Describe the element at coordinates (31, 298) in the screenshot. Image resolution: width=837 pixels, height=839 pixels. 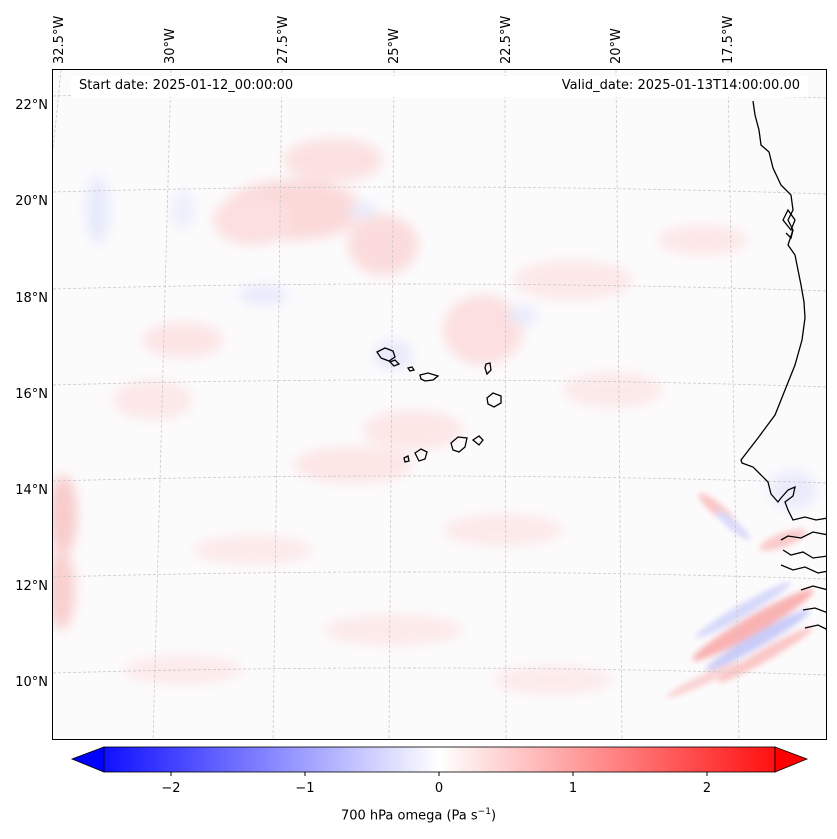
I see `lat-label-18n: 18°N` at that location.